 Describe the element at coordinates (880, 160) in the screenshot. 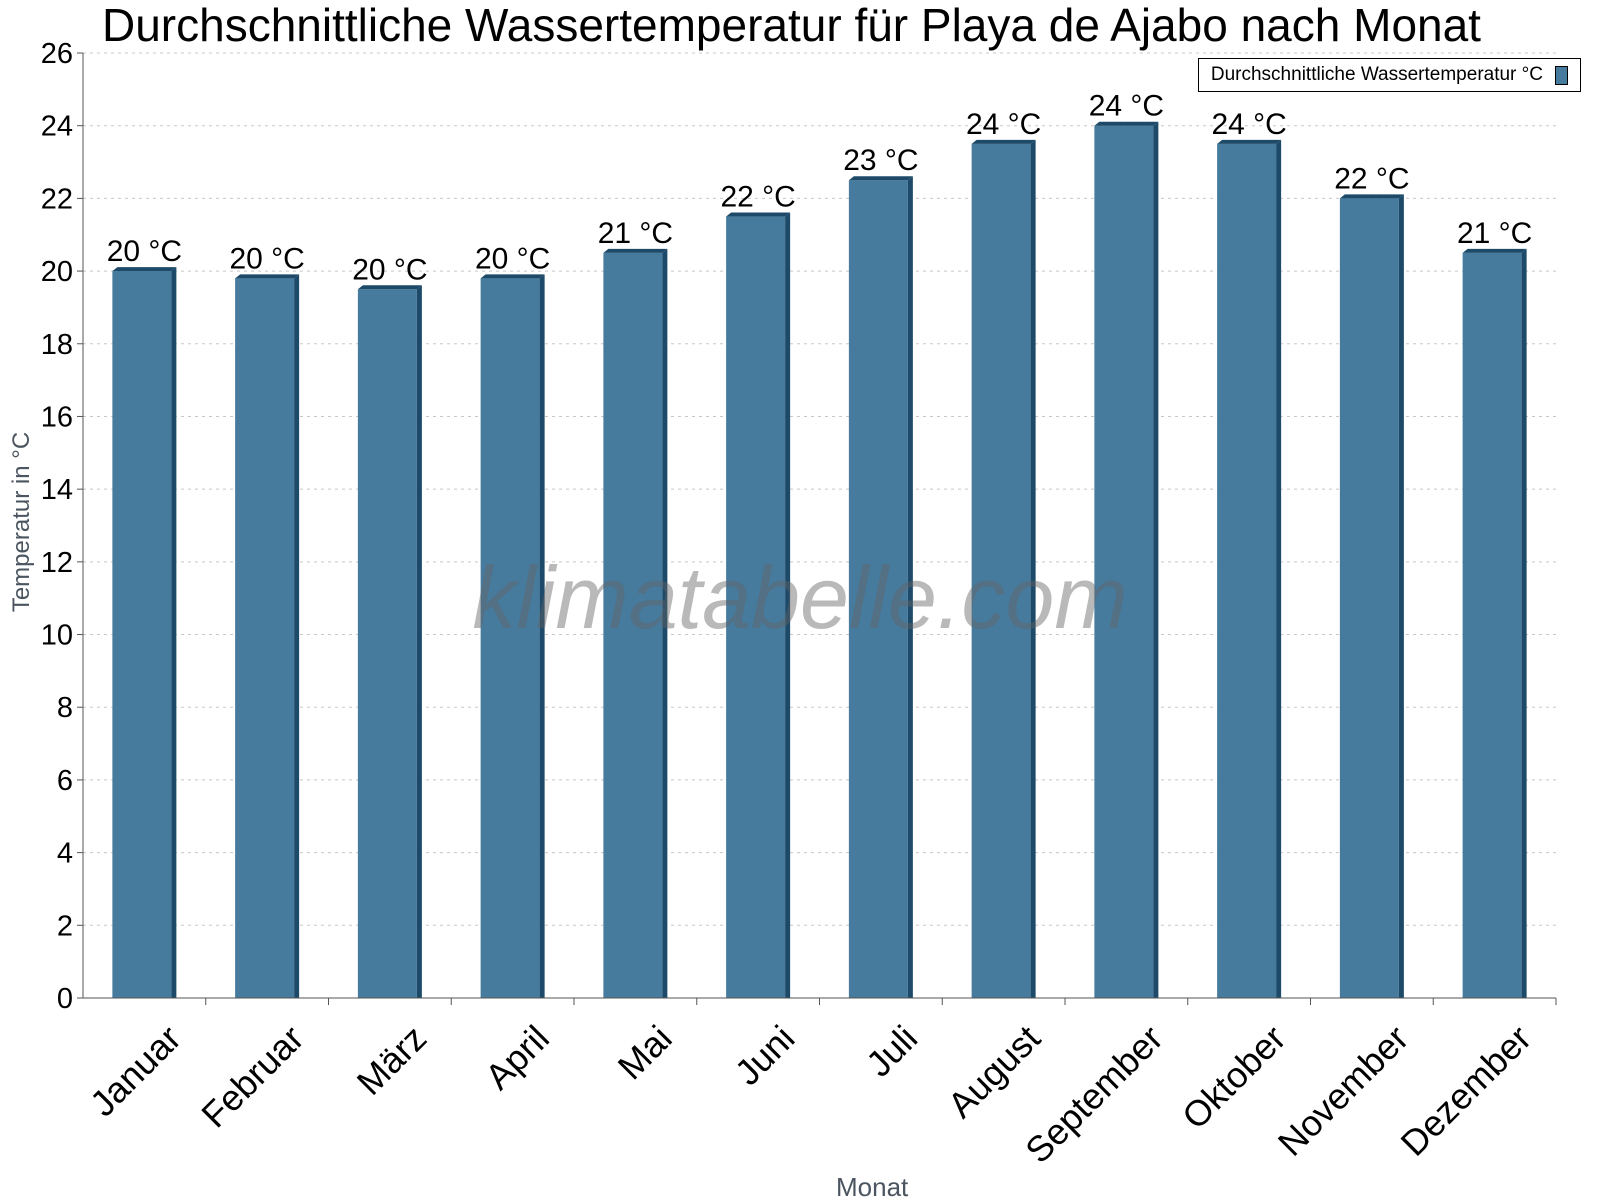

I see `data-label: 23 °C` at that location.